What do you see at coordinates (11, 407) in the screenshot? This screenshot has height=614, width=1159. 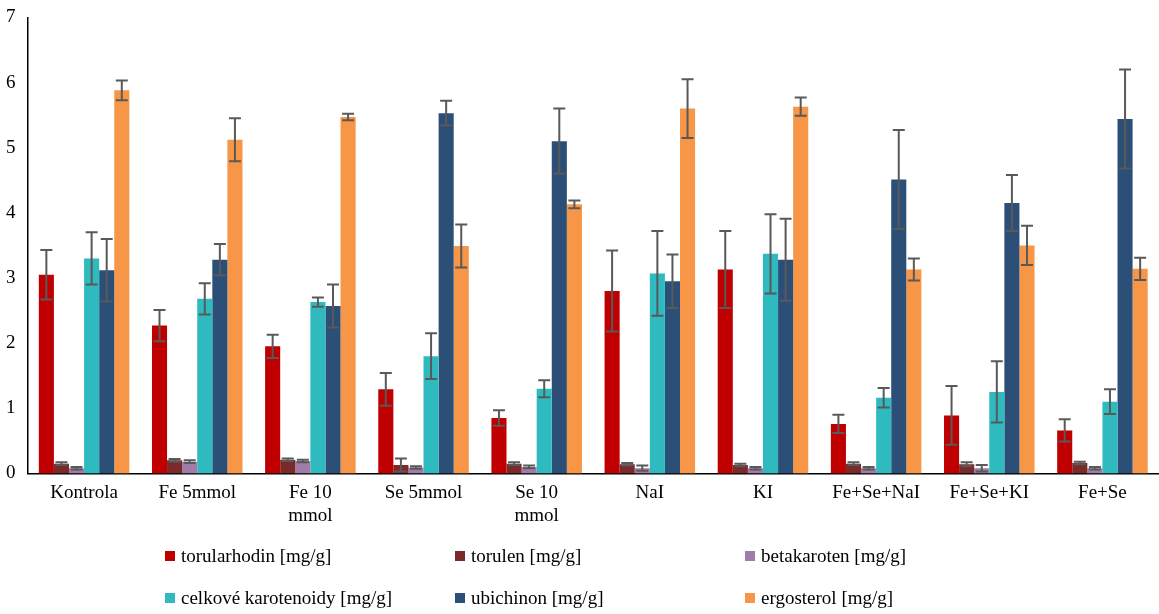 I see `y-tick-label: 1` at bounding box center [11, 407].